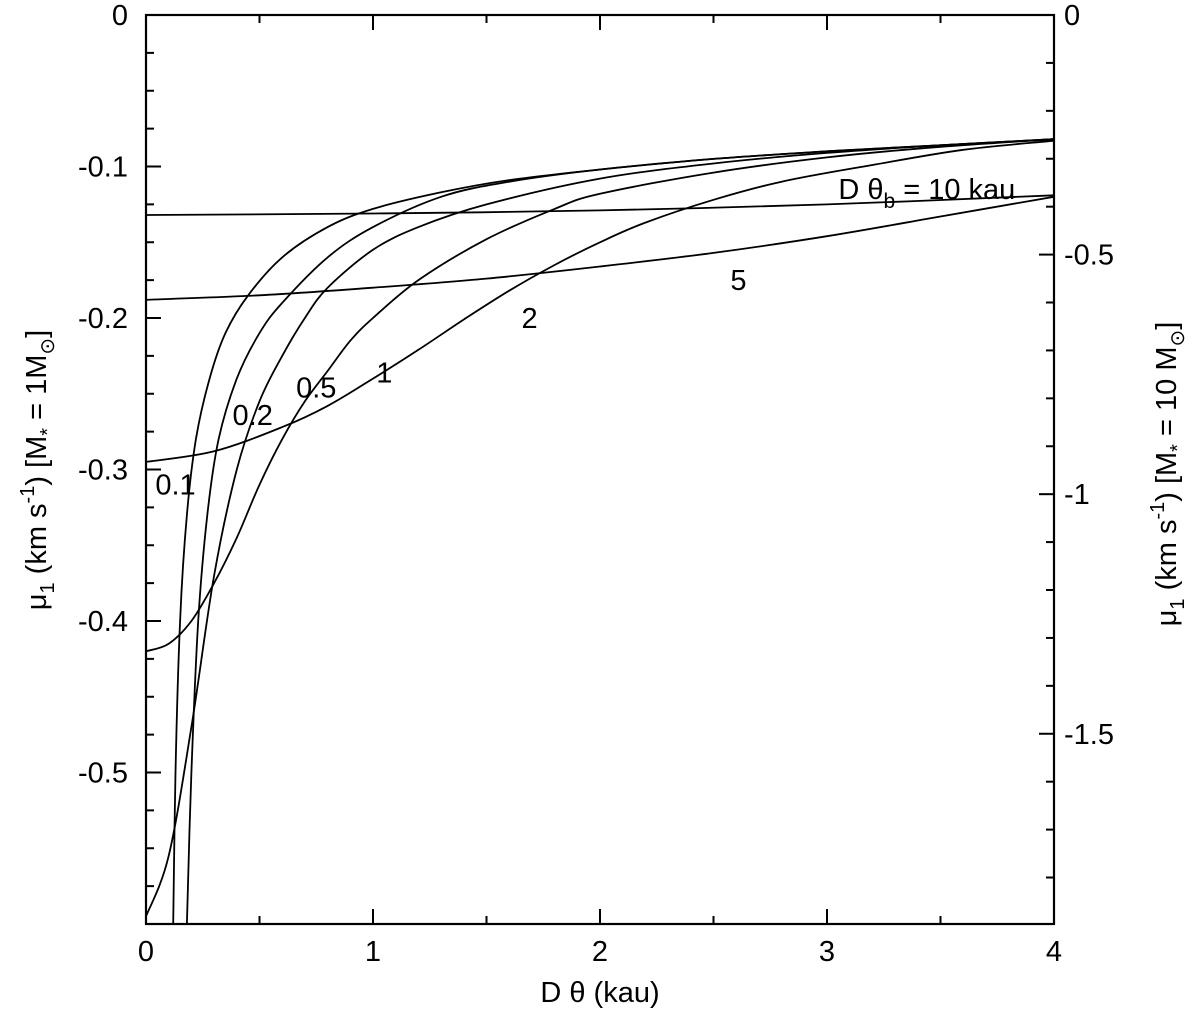 Image resolution: width=1200 pixels, height=1014 pixels. Describe the element at coordinates (253, 416) in the screenshot. I see `curve-label: 0.2` at that location.